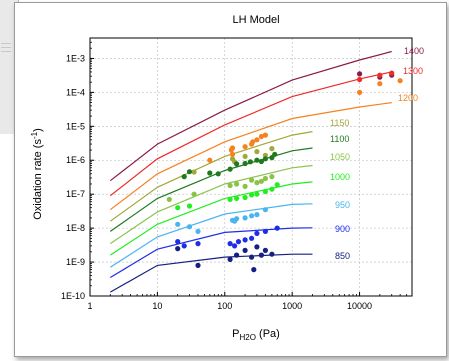 The height and width of the screenshot is (361, 449). I want to click on y-tick-label: 1E-8, so click(75, 228).